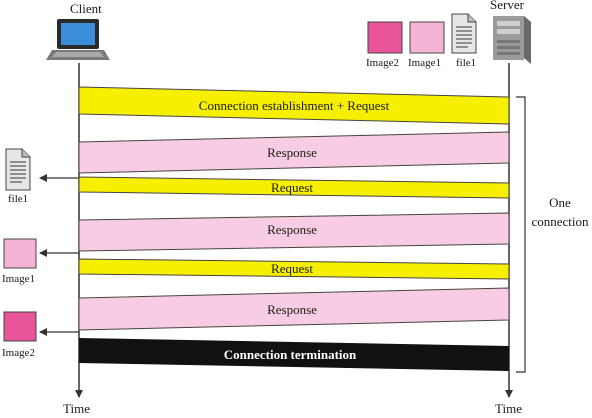 This screenshot has height=418, width=592. Describe the element at coordinates (290, 354) in the screenshot. I see `connection-termination-text: Connection termination` at that location.